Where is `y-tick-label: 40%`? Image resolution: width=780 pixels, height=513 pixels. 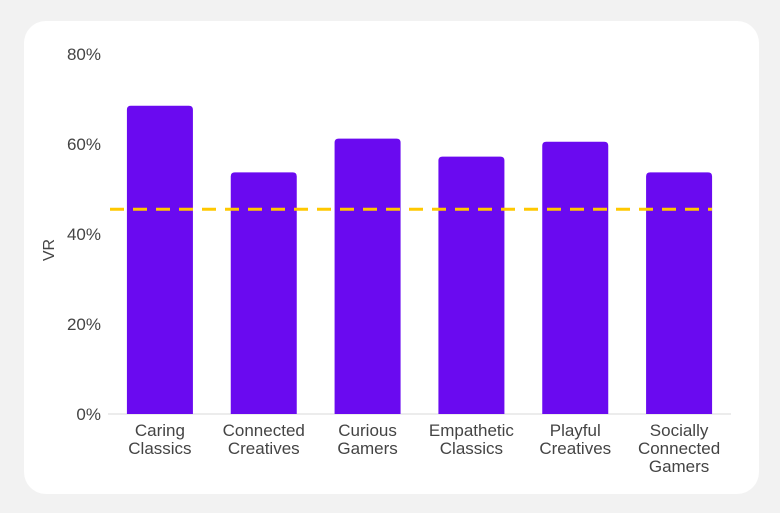 y-tick-label: 40% is located at coordinates (84, 234).